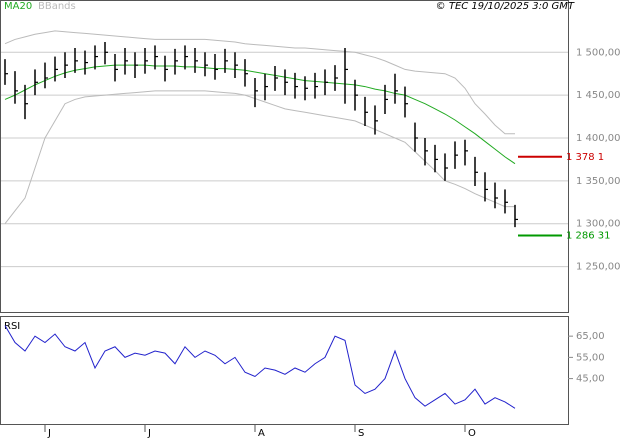  I want to click on legend-ma: MA20, so click(18, 6).